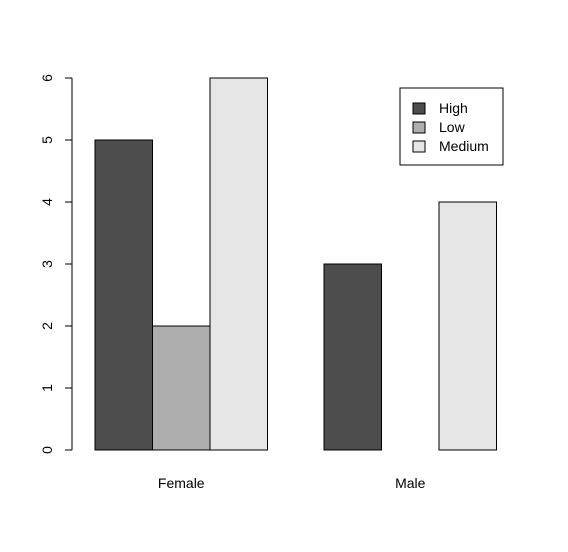 This screenshot has width=568, height=552. I want to click on category-label: Male, so click(410, 483).